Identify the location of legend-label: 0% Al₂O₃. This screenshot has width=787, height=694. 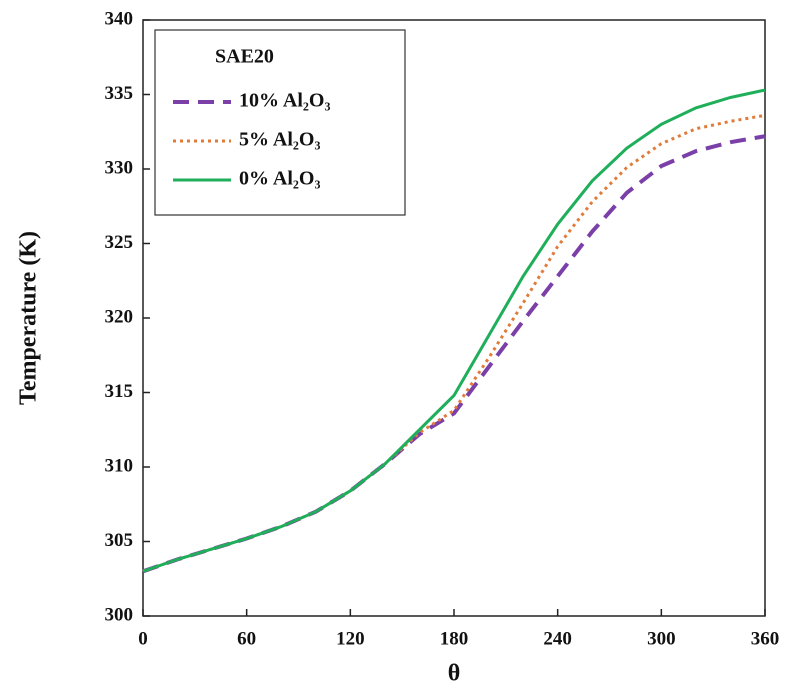
(279, 179).